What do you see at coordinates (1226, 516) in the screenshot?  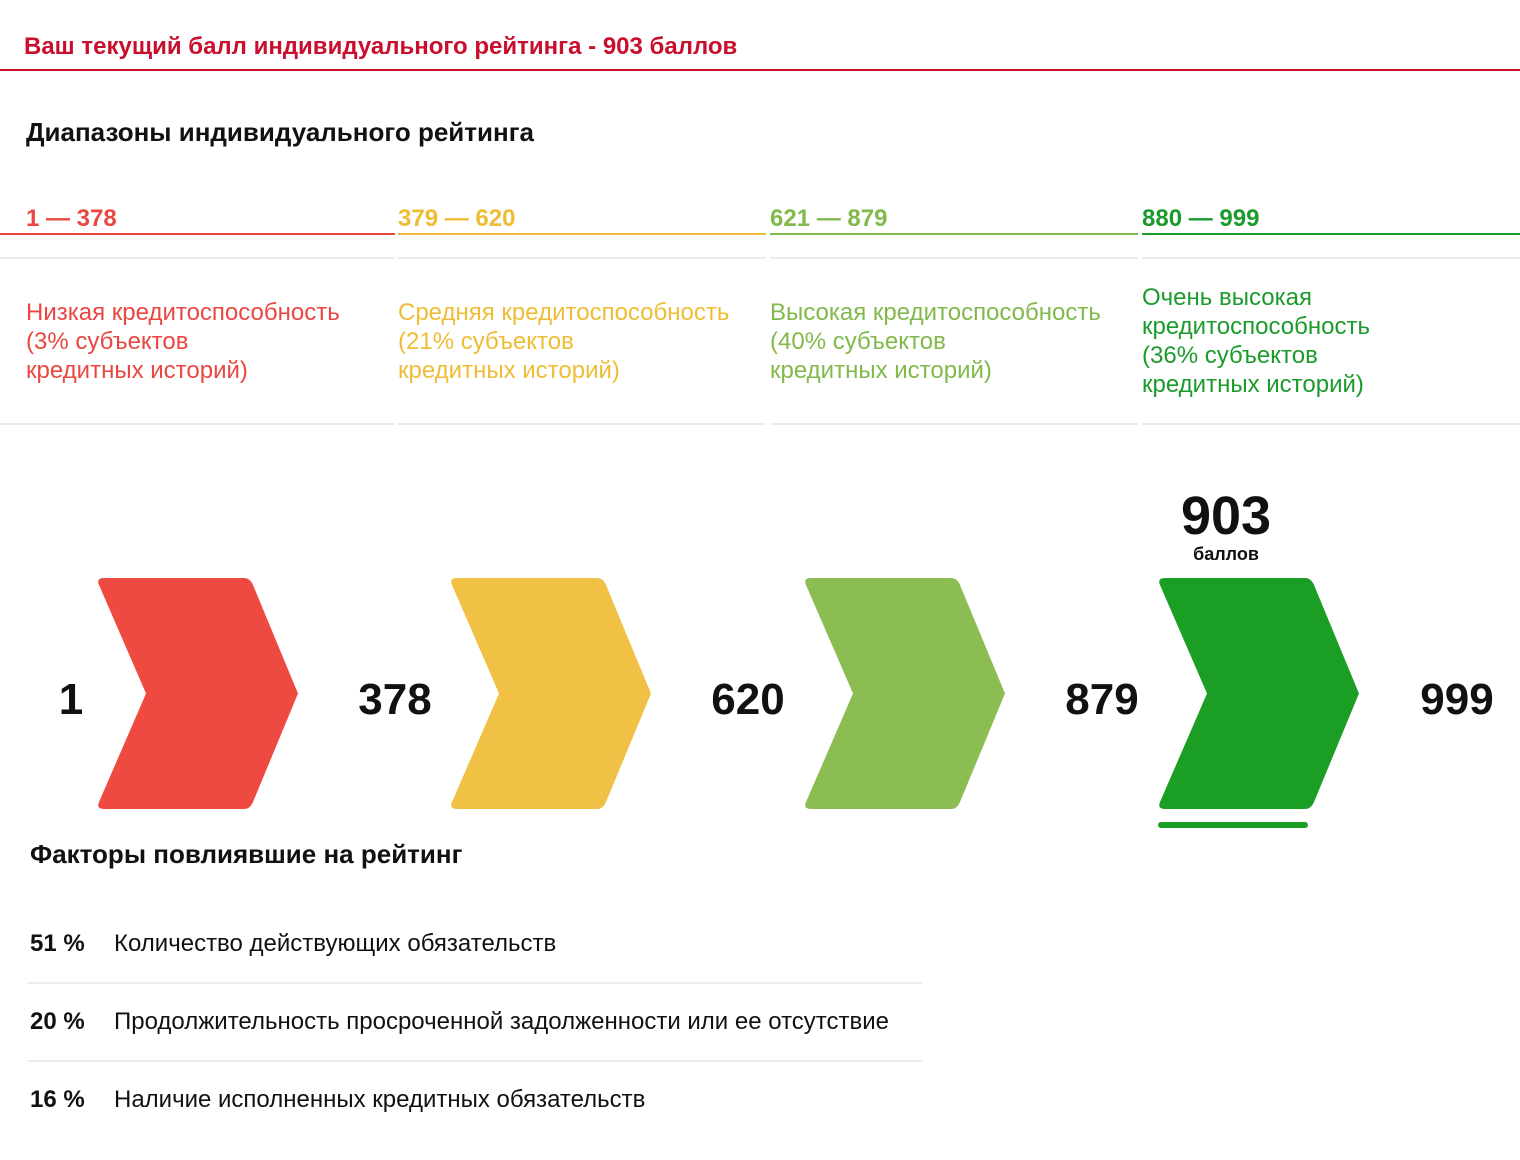 I see `score-value: 903` at bounding box center [1226, 516].